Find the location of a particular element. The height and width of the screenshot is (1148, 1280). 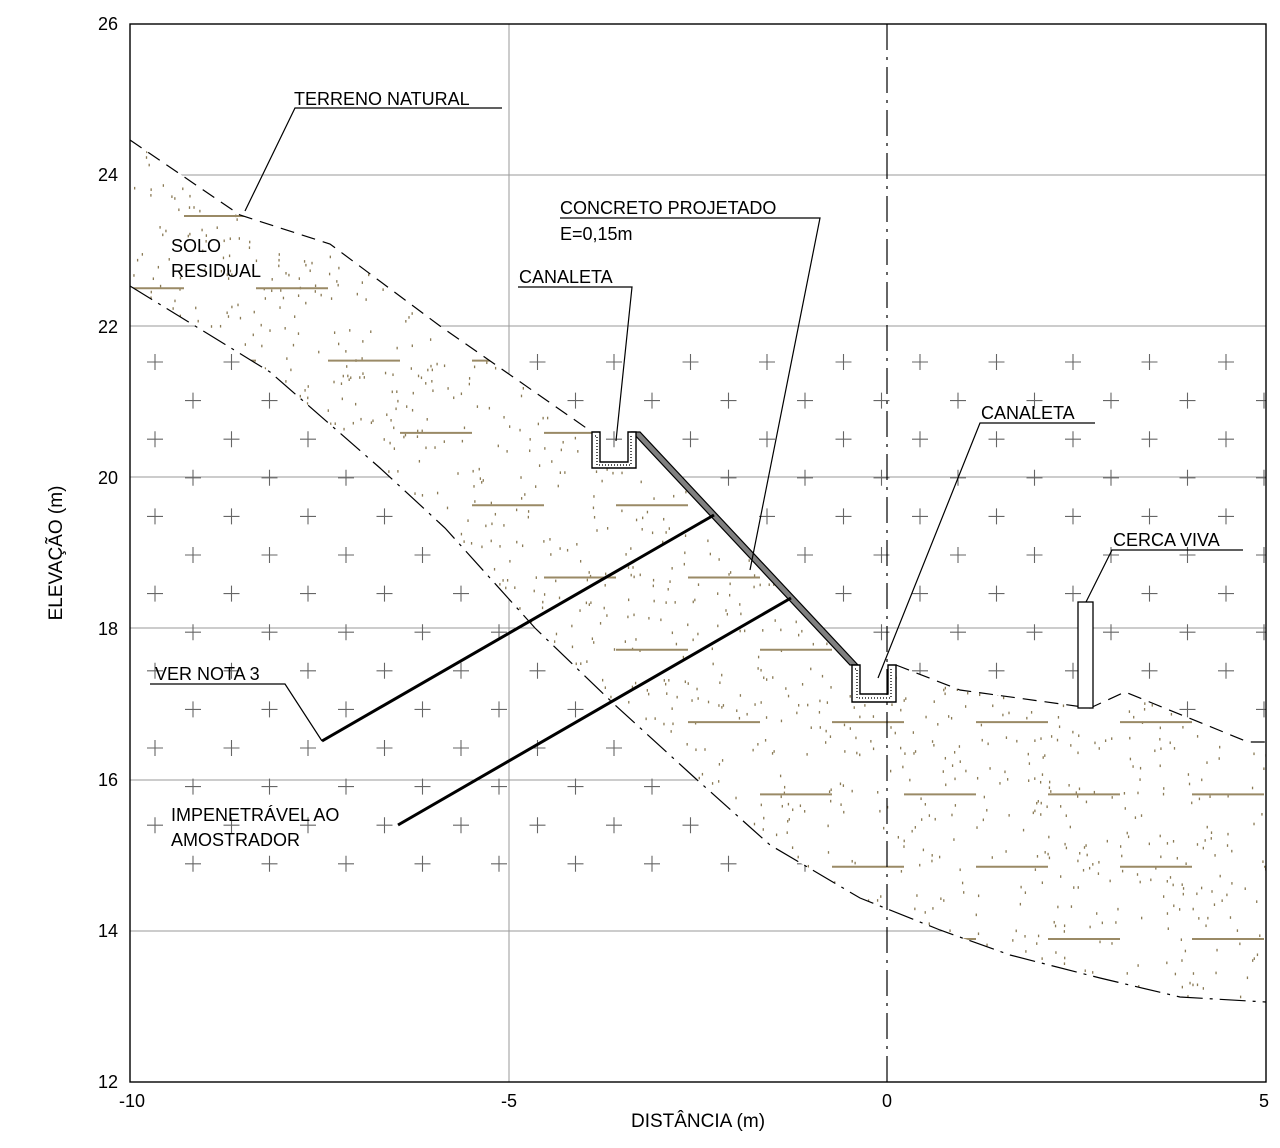

x-tick-neg10: -10 is located at coordinates (132, 1101).